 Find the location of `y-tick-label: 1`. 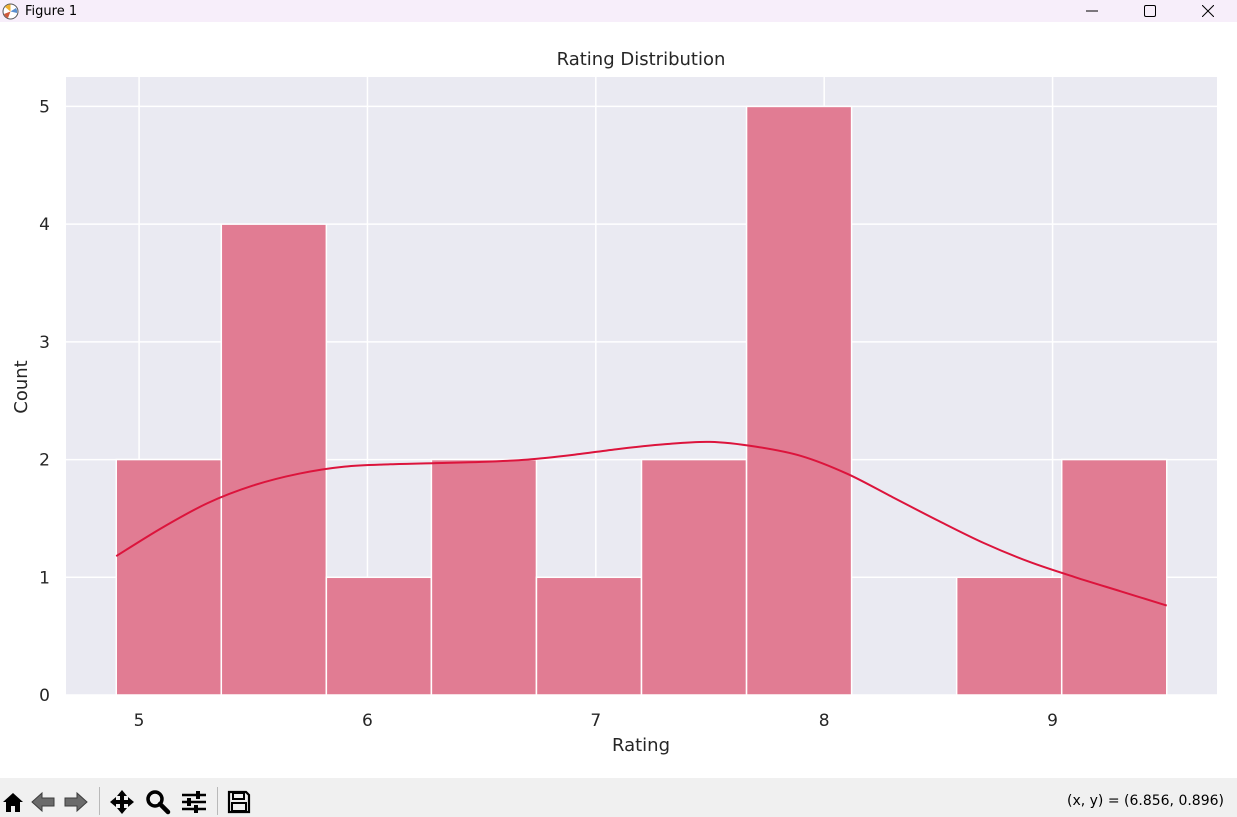

y-tick-label: 1 is located at coordinates (44, 578).